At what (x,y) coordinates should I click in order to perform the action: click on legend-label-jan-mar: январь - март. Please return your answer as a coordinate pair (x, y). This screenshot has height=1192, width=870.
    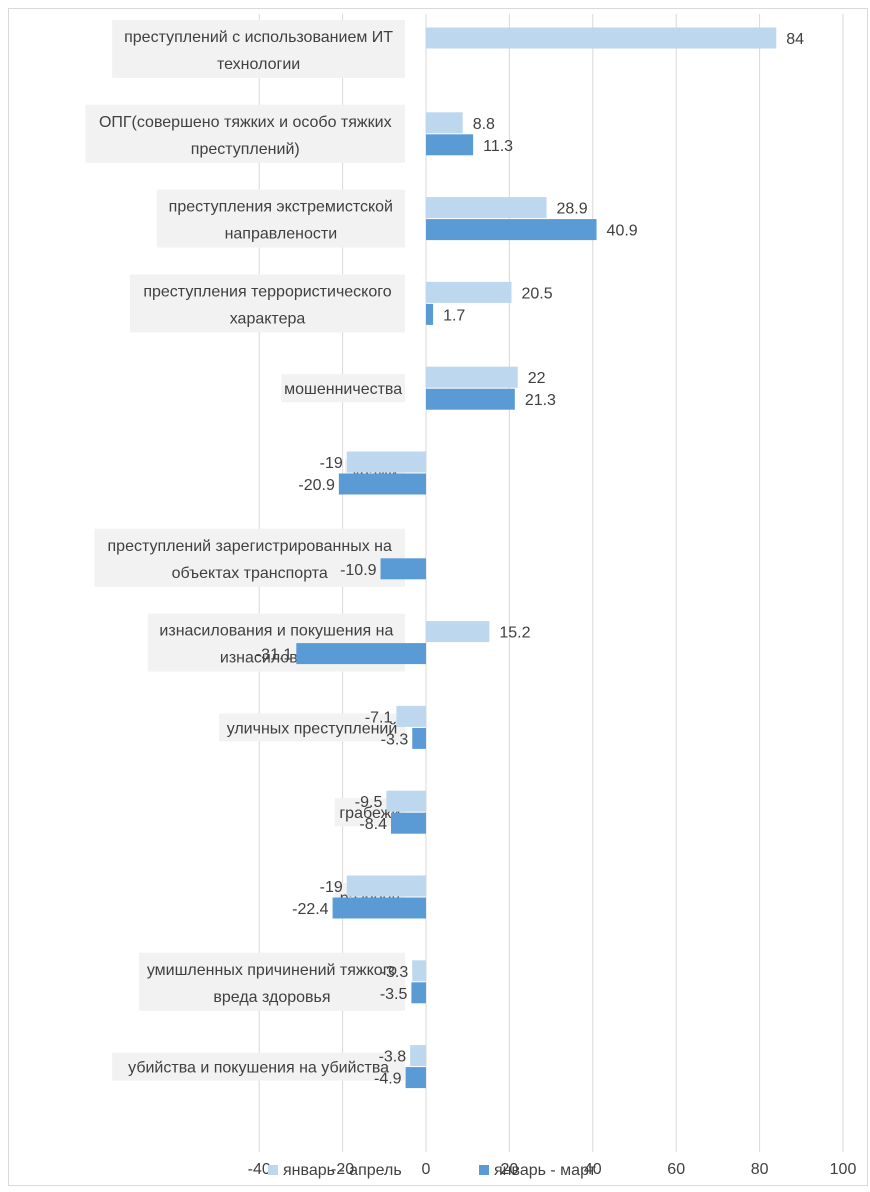
    Looking at the image, I should click on (545, 1170).